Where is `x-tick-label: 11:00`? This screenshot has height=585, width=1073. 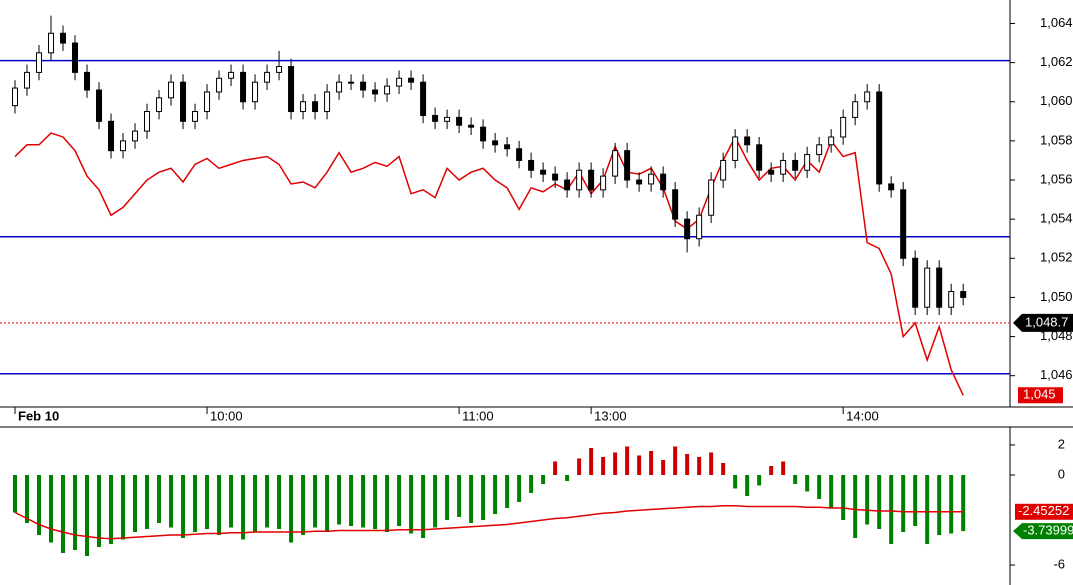 x-tick-label: 11:00 is located at coordinates (478, 415).